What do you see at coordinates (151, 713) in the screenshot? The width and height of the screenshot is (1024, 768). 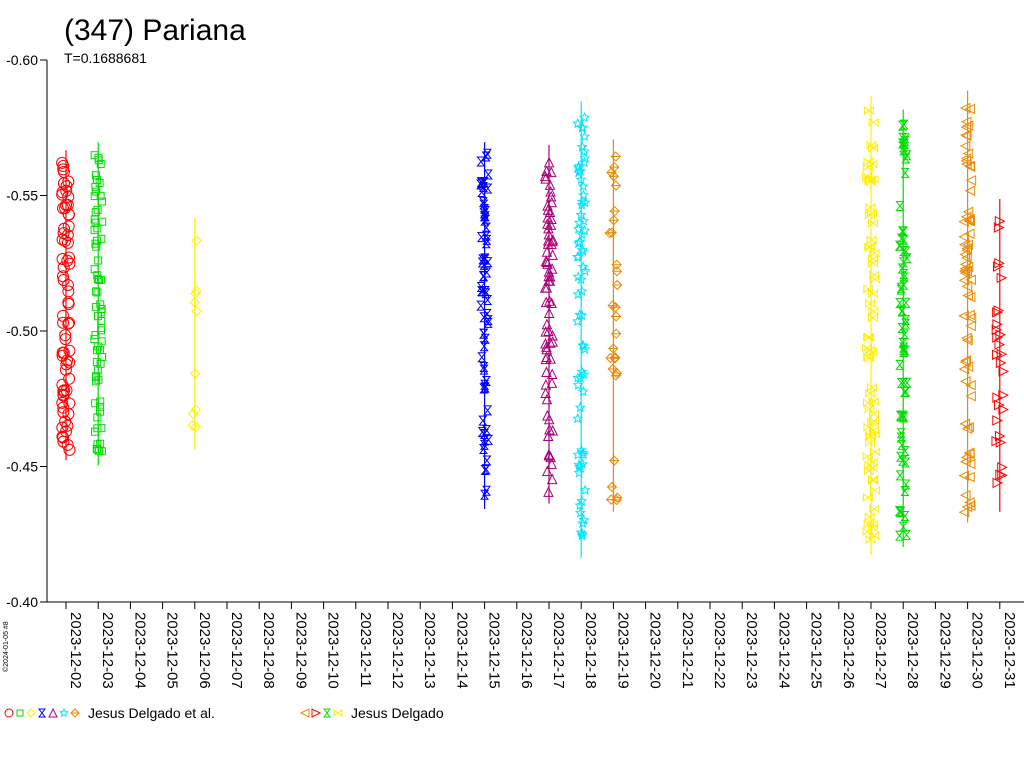 I see `legend-label: Jesus Delgado et al.` at bounding box center [151, 713].